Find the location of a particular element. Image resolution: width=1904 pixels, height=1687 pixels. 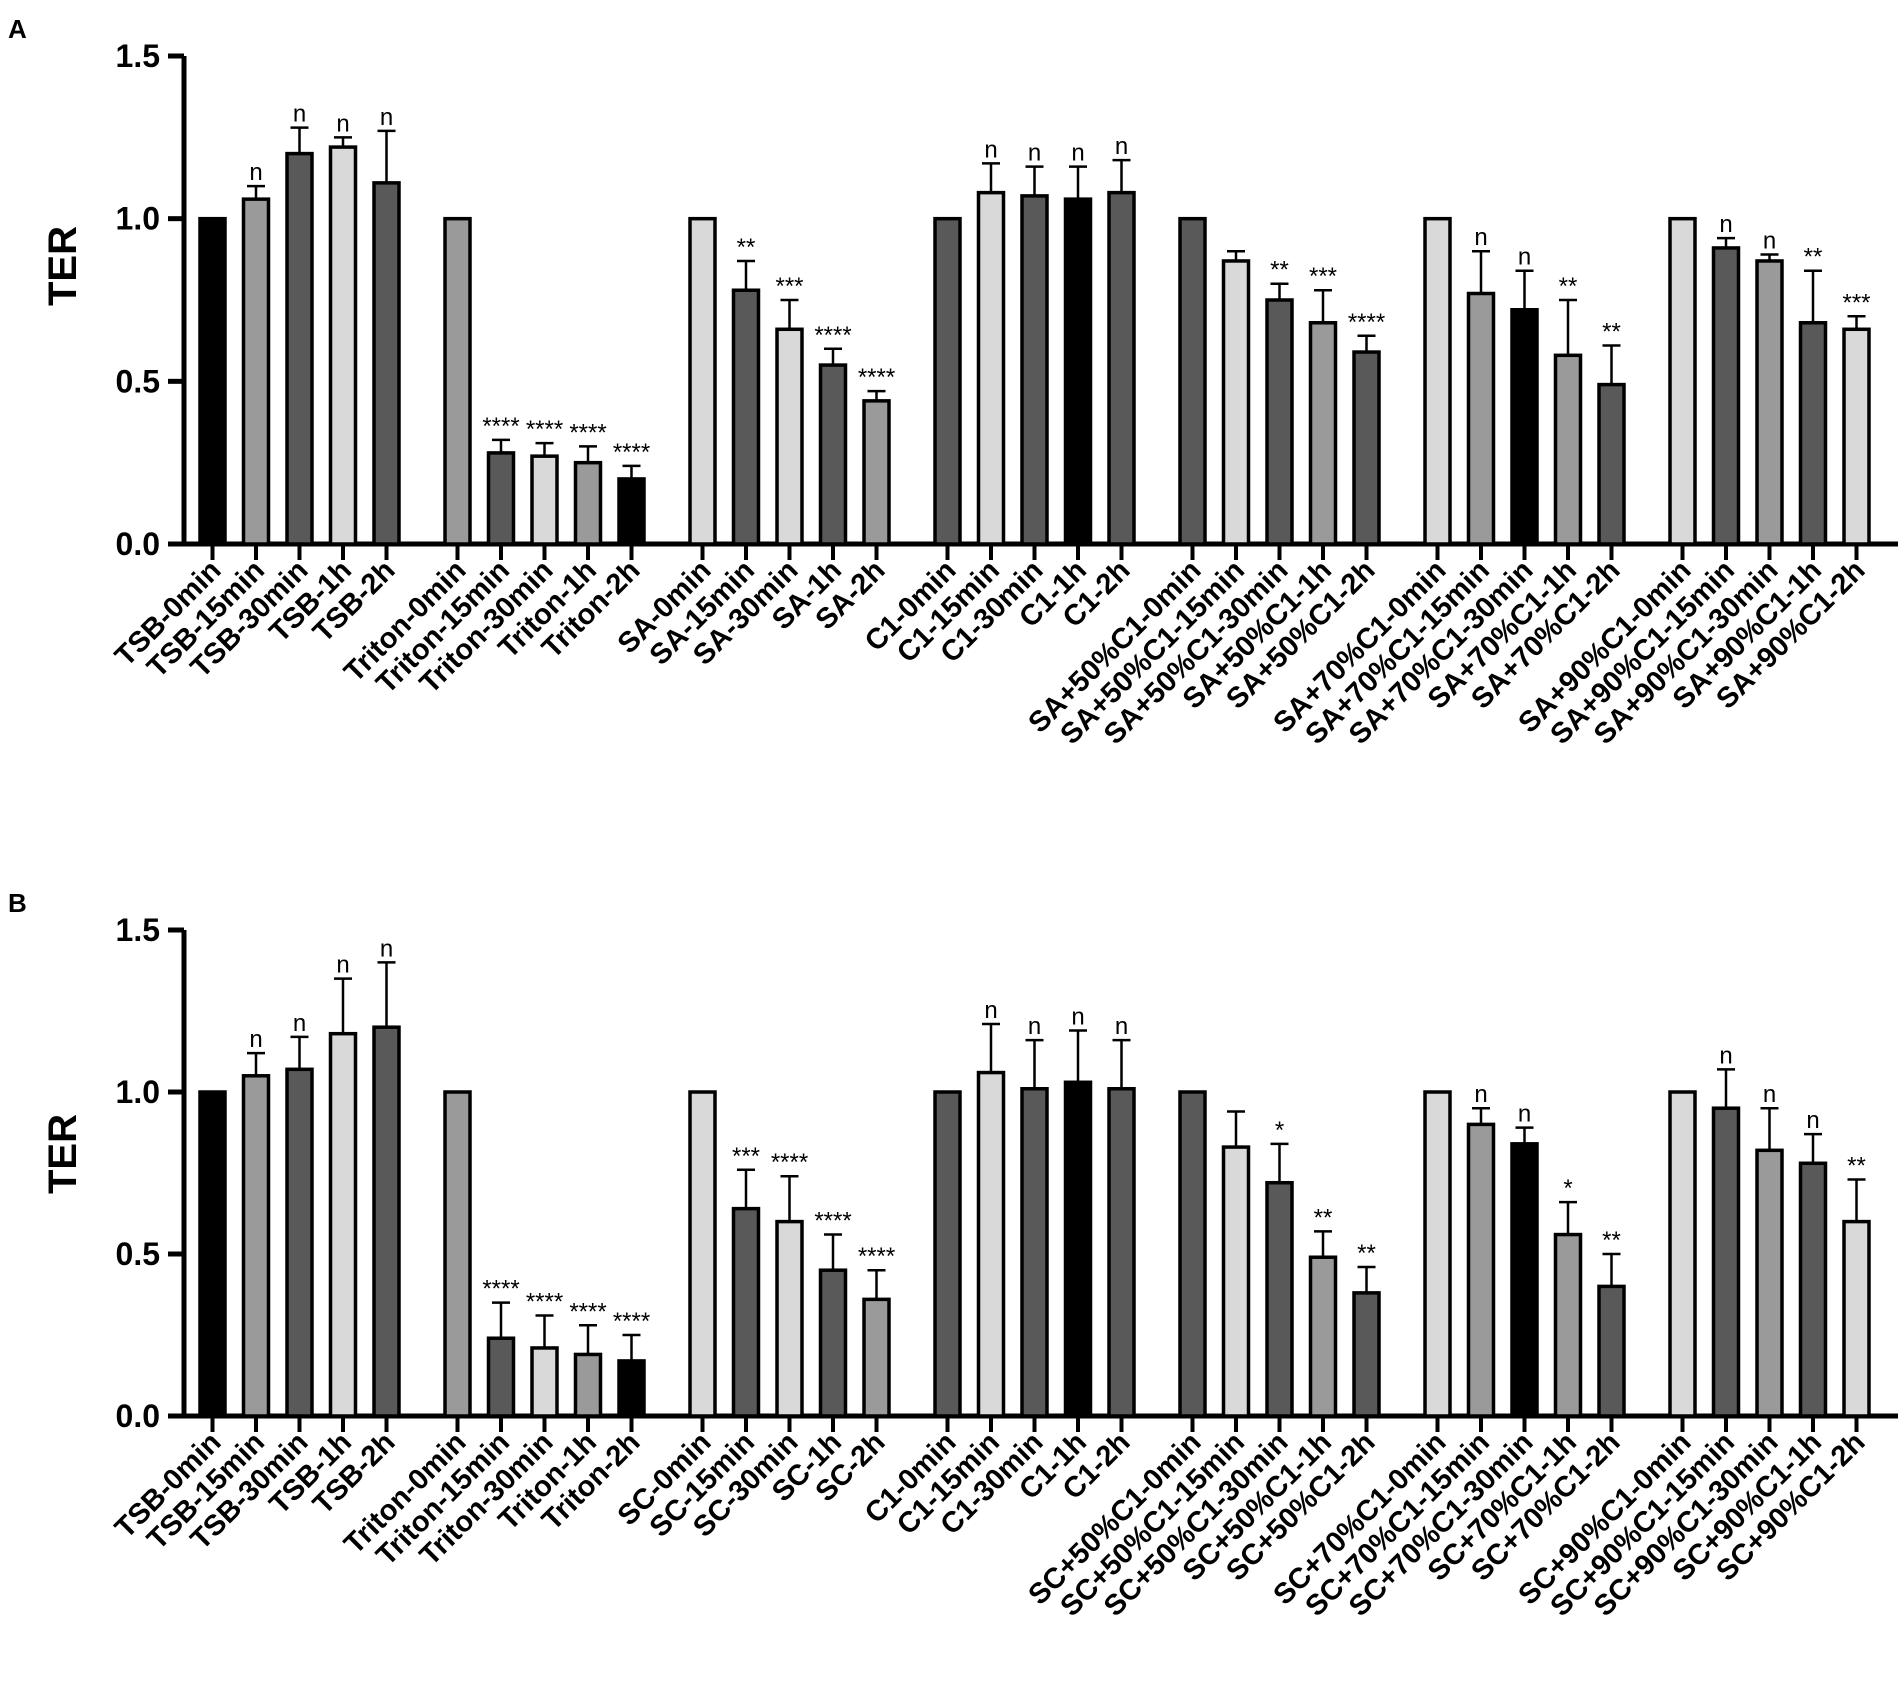

panel-a-label: A is located at coordinates (17, 29).